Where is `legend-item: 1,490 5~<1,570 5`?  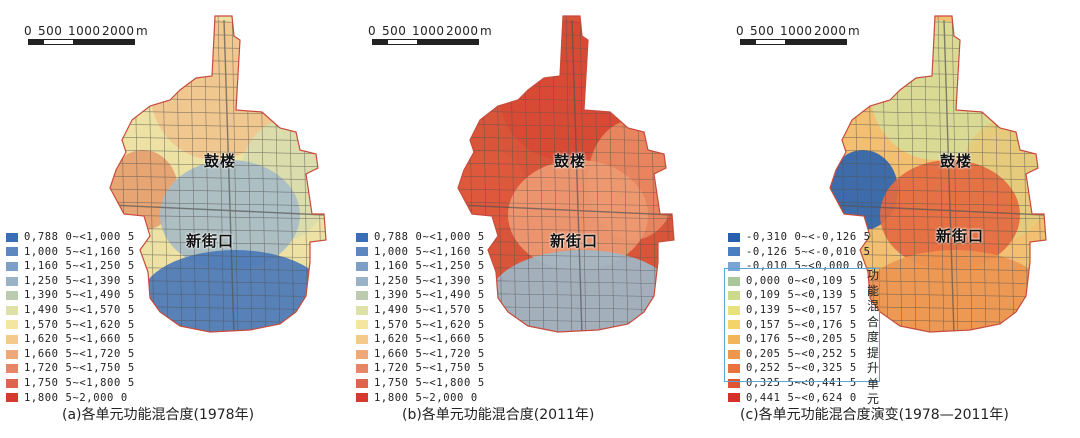 legend-item: 1,490 5~<1,570 5 is located at coordinates (420, 310).